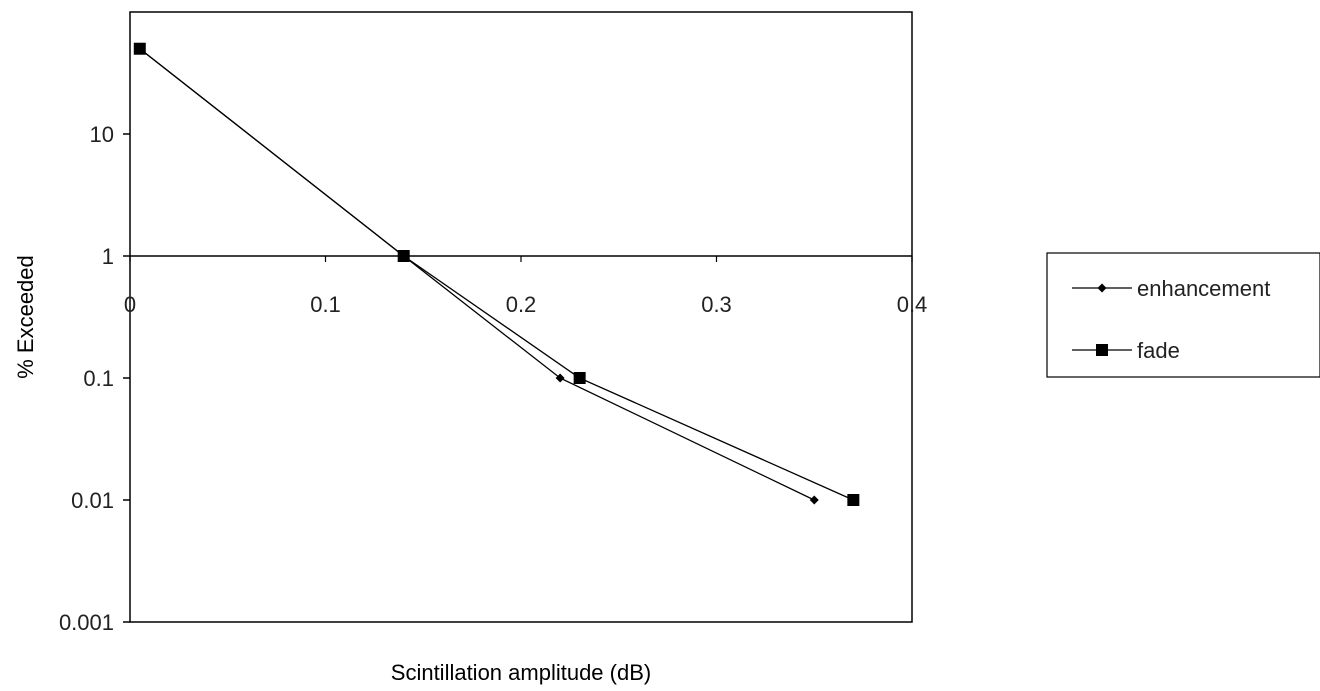 This screenshot has height=691, width=1320. What do you see at coordinates (1126, 350) in the screenshot?
I see `legend-entry: fade` at bounding box center [1126, 350].